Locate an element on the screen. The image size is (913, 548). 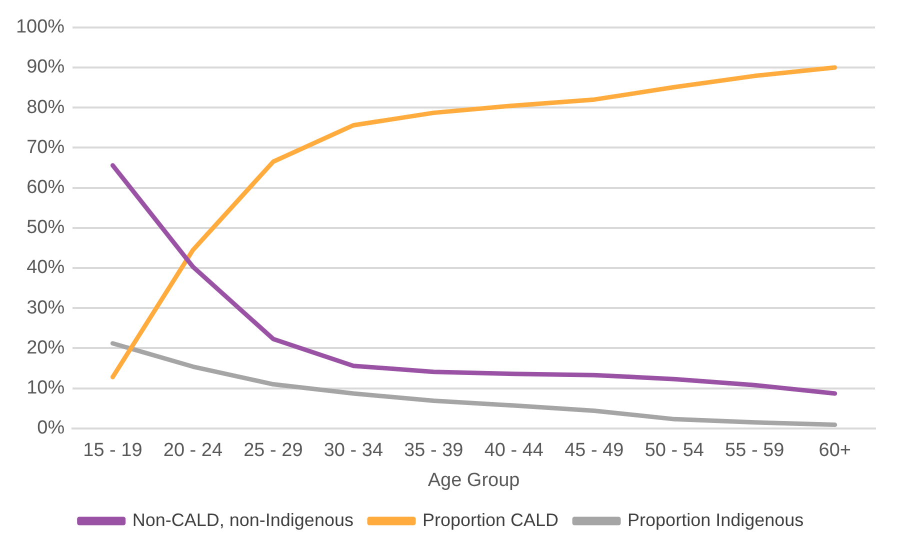
x-tick-label: 15 - 19 is located at coordinates (112, 451).